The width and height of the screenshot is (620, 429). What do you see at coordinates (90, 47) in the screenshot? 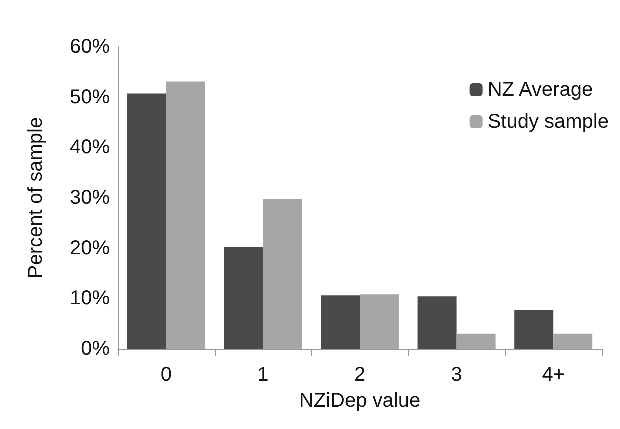
I see `y-tick-label: 60%` at bounding box center [90, 47].